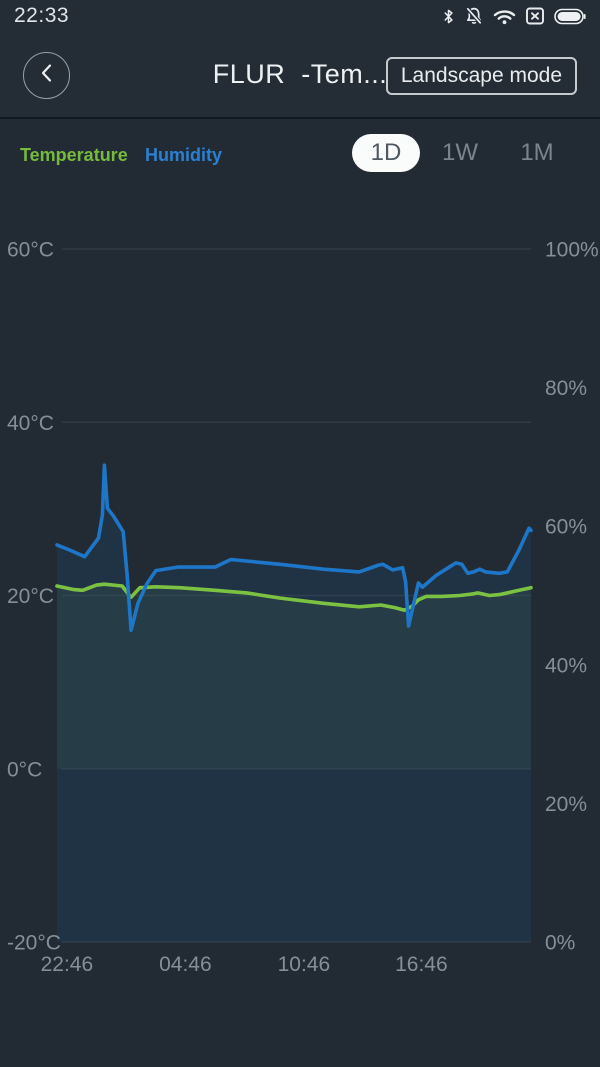 This screenshot has height=1067, width=600. What do you see at coordinates (294, 548) in the screenshot?
I see `humidity-line` at bounding box center [294, 548].